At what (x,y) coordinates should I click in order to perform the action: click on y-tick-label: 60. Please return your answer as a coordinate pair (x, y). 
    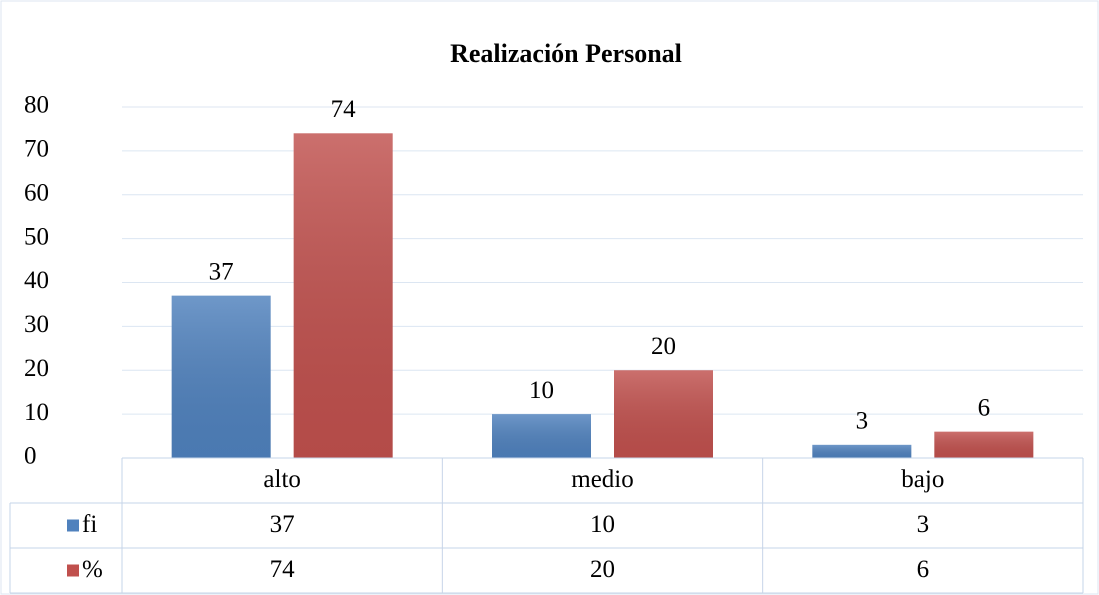
    Looking at the image, I should click on (36, 192).